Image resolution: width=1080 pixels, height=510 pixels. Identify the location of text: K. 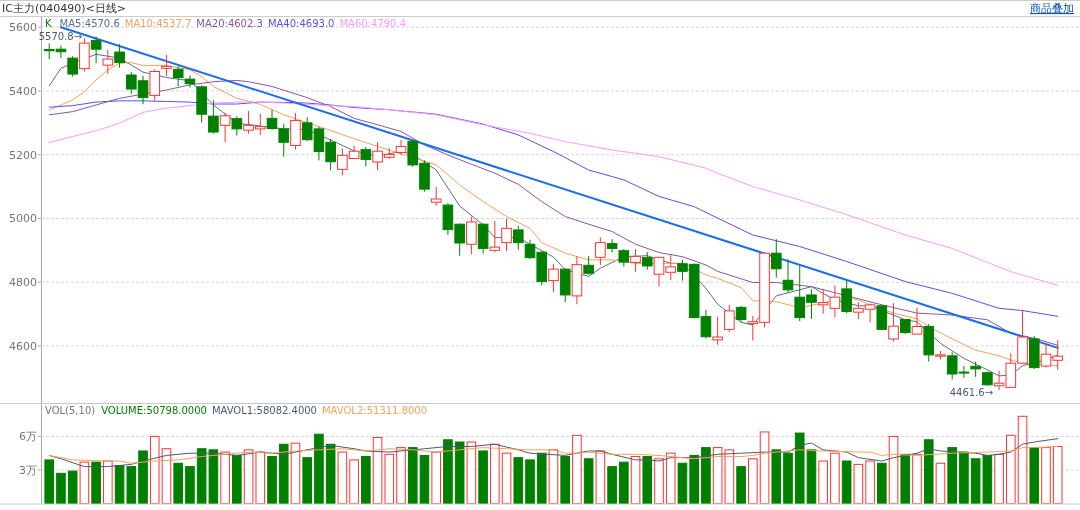
(48, 23).